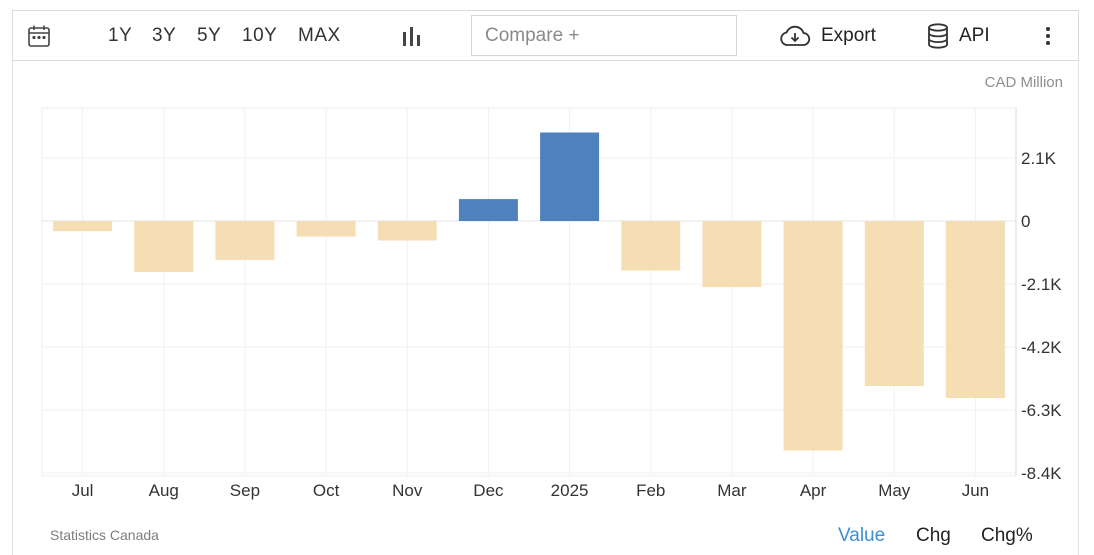 The image size is (1094, 555). Describe the element at coordinates (326, 229) in the screenshot. I see `bar-oct` at that location.